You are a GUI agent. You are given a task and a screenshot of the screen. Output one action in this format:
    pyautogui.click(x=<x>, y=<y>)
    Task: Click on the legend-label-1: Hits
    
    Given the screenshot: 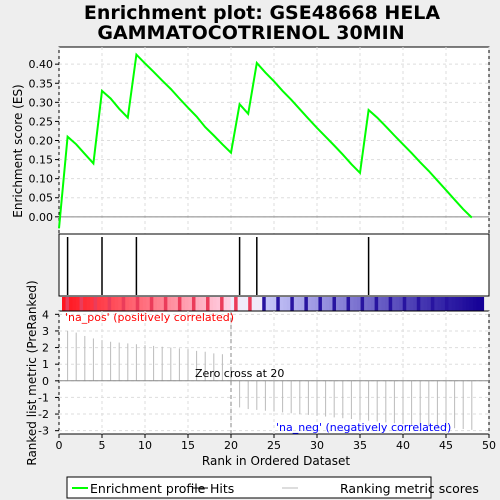 What is the action you would take?
    pyautogui.click(x=222, y=488)
    